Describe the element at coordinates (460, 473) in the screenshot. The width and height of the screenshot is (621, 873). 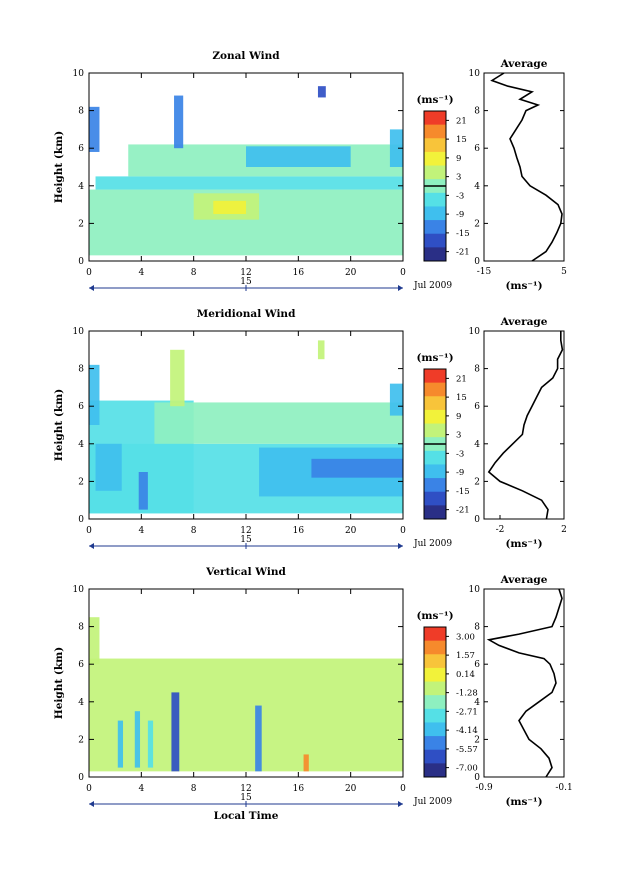
I see `colorbar-tick-label: -9` at that location.